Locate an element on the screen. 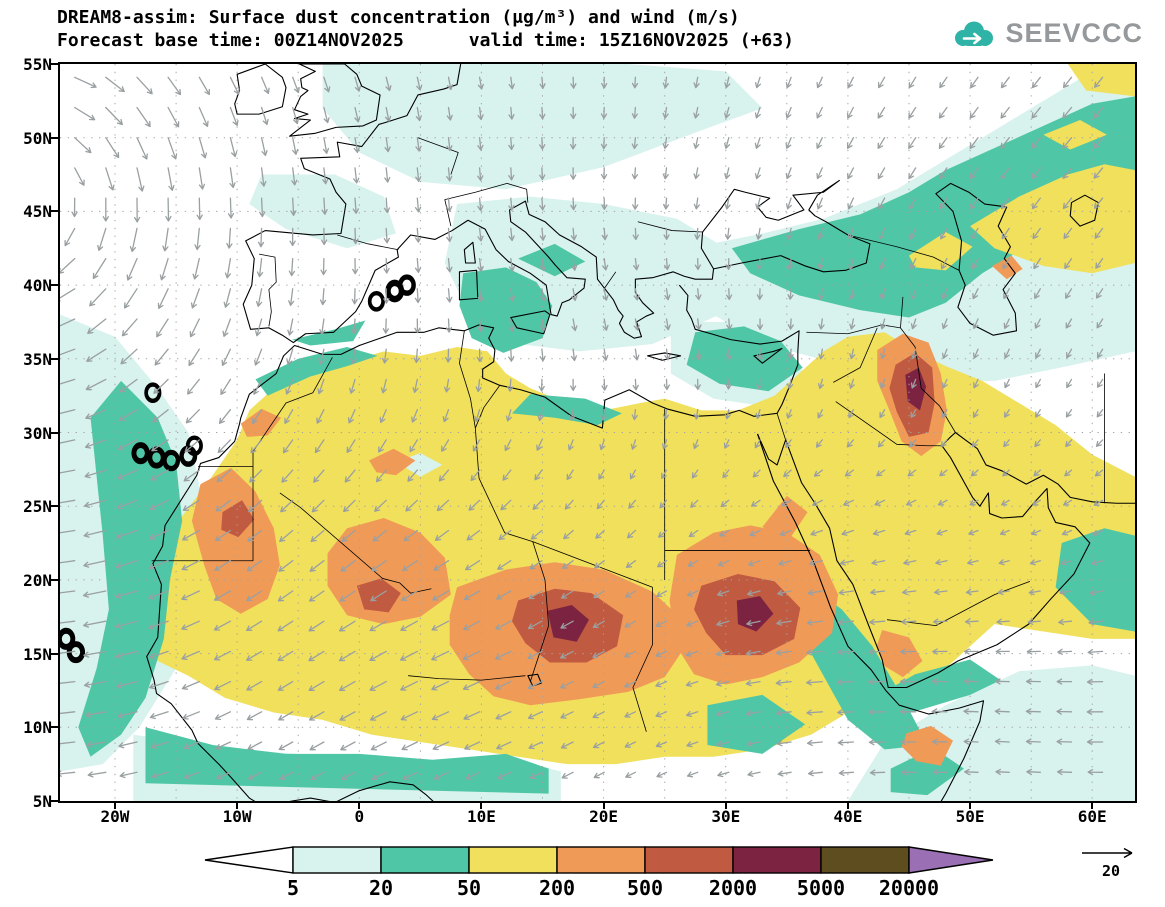 The image size is (1165, 907). coastline-ireland is located at coordinates (260, 89).